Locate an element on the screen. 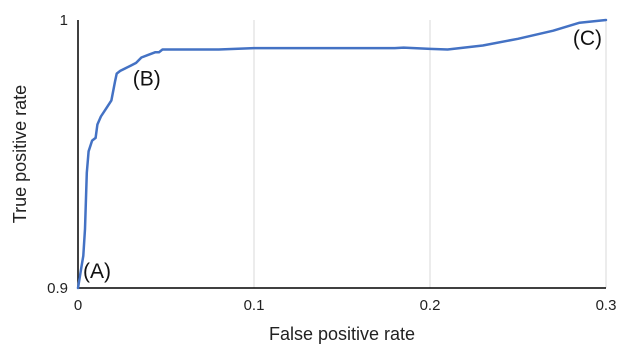  x-tick-label-2: 0.2 is located at coordinates (430, 305).